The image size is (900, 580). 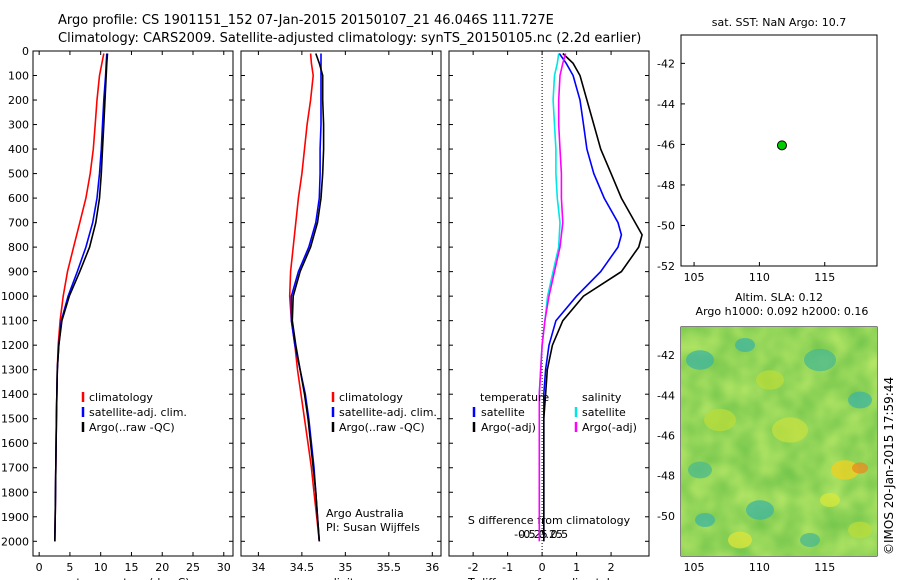 What do you see at coordinates (15, 492) in the screenshot?
I see `y-tick-label: 1800` at bounding box center [15, 492].